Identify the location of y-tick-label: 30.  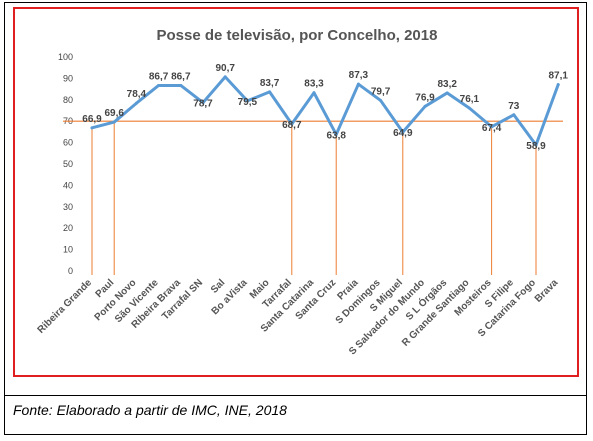
(68, 207).